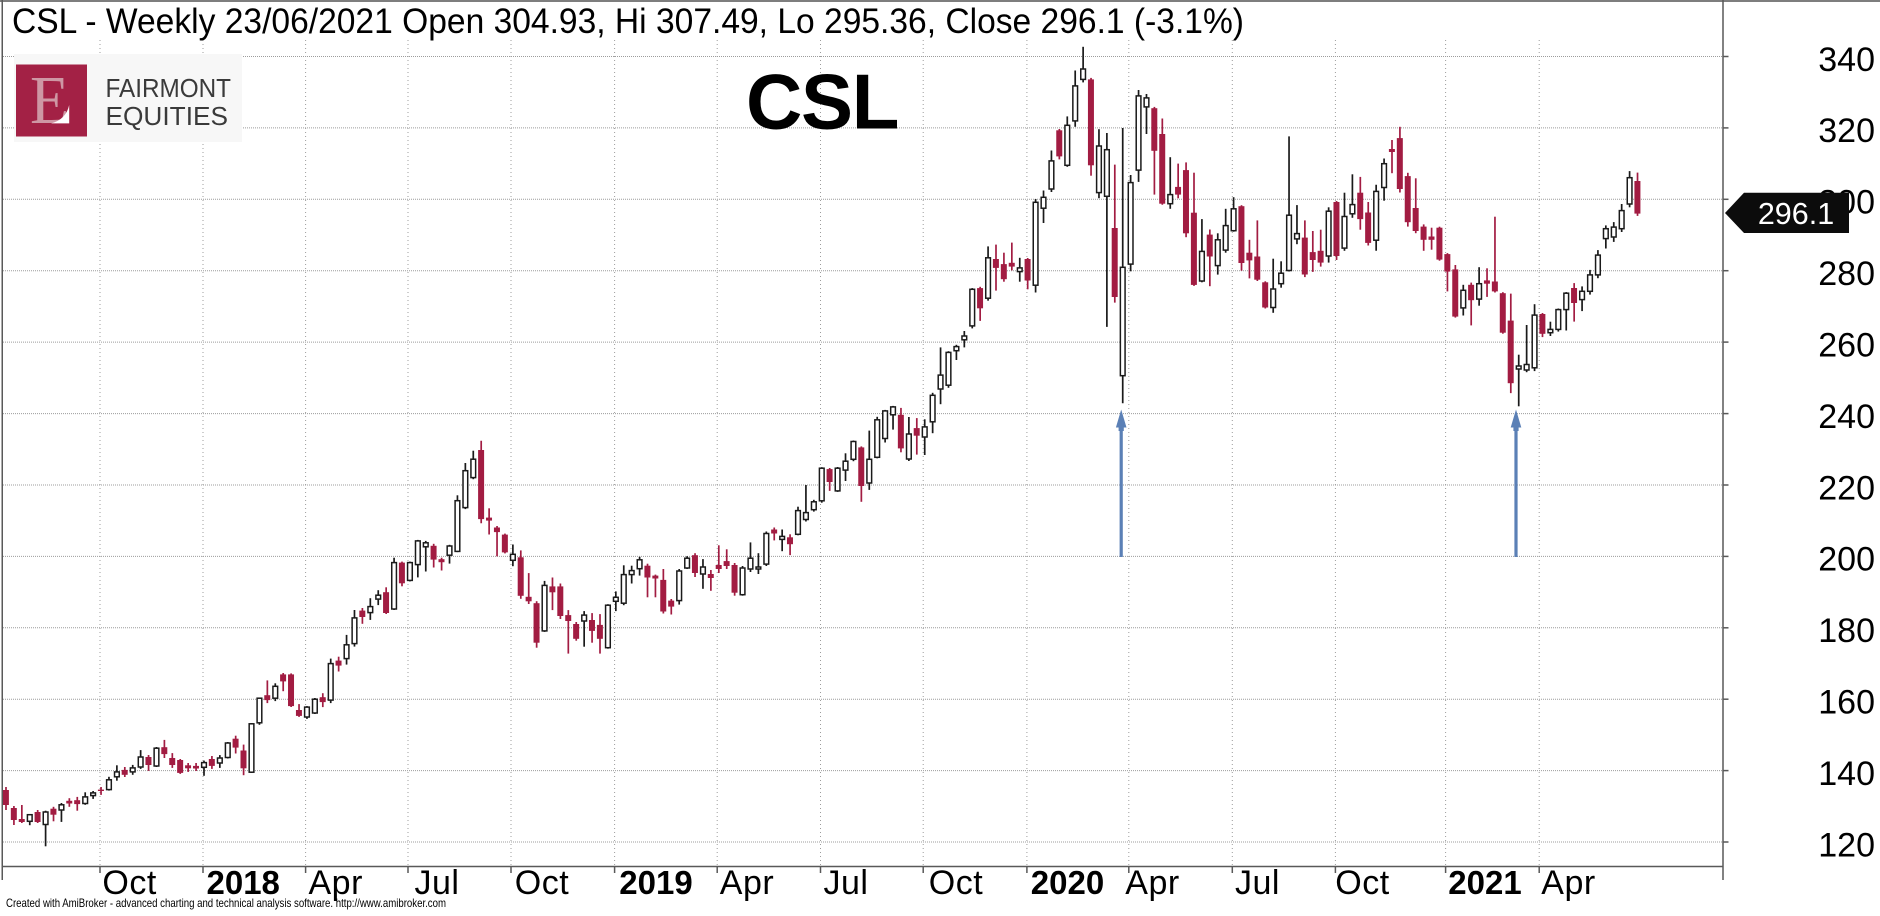 This screenshot has width=1880, height=916. Describe the element at coordinates (1846, 131) in the screenshot. I see `svg-text: 320` at that location.